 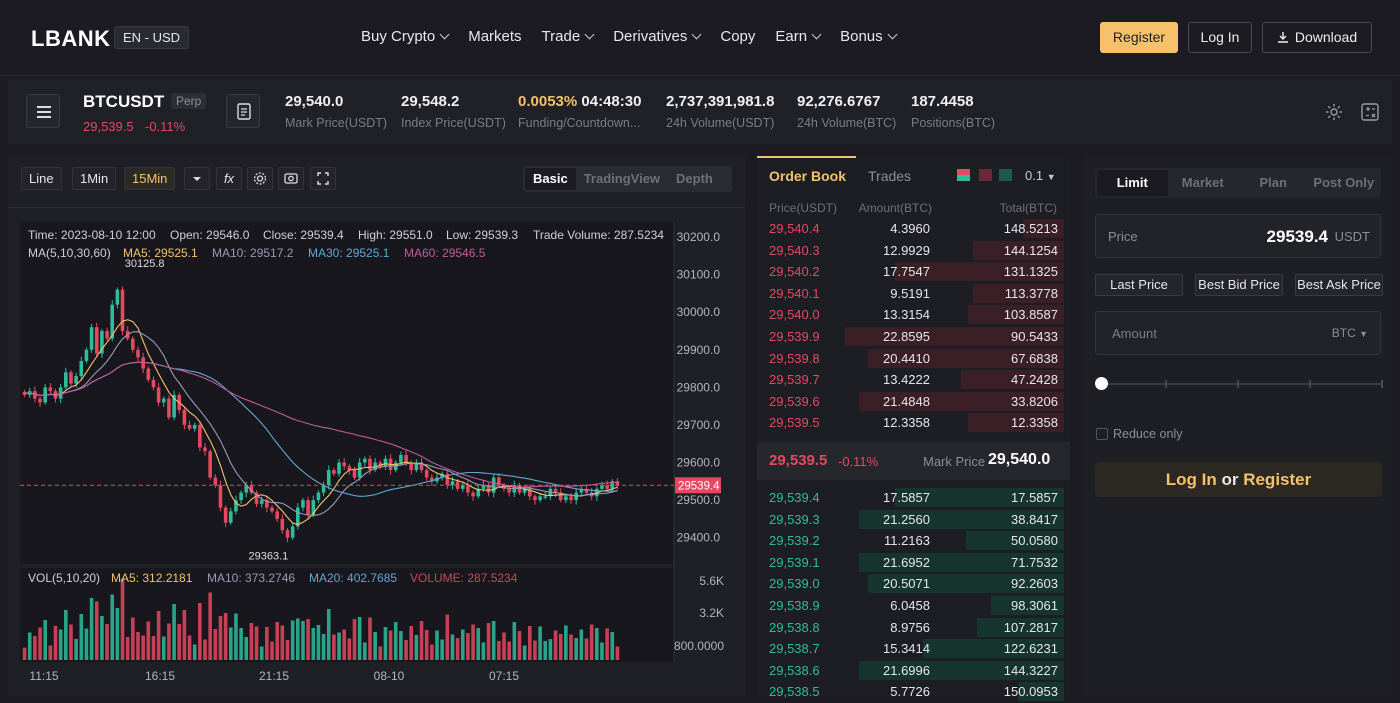 I want to click on ask-row: 29,539.6 21.4848 33.8206, so click(x=910, y=402).